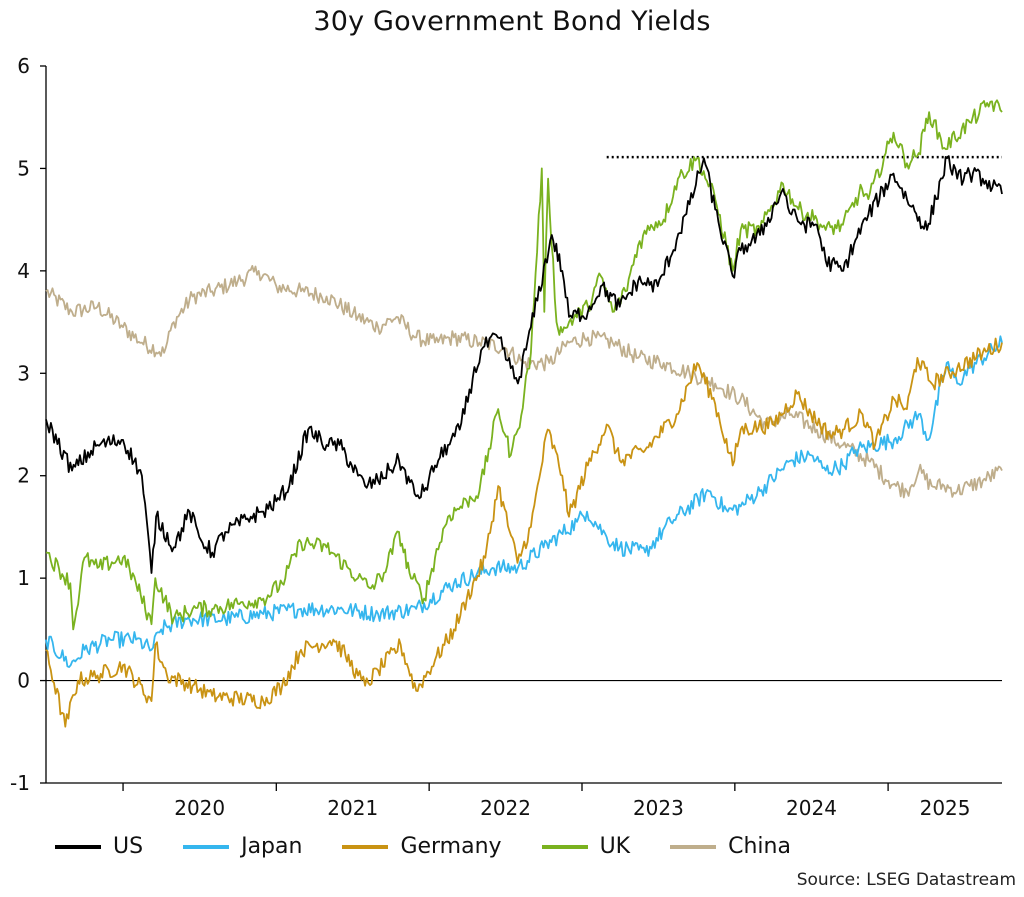  Describe the element at coordinates (23, 168) in the screenshot. I see `y-tick-label: 5` at that location.